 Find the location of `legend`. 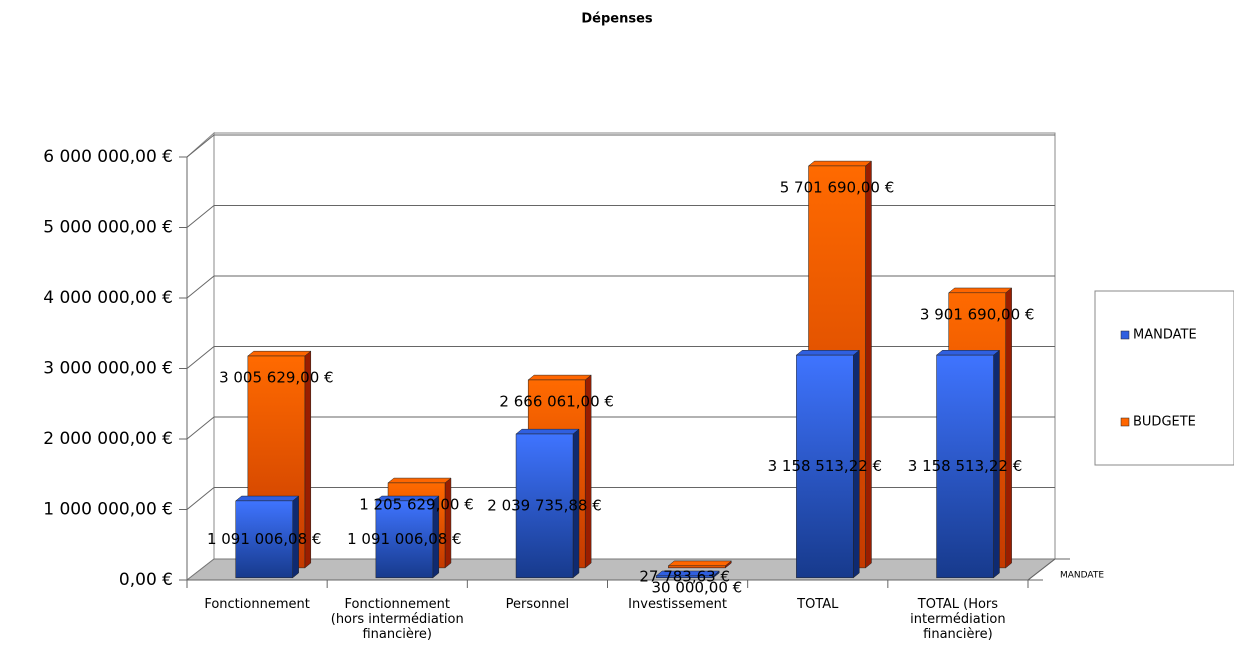

legend is located at coordinates (1164, 378).